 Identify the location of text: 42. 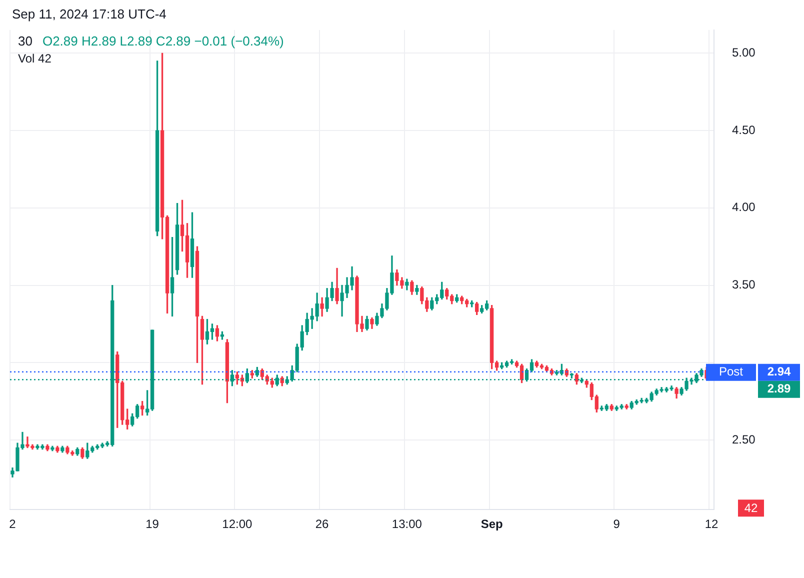
(751, 507).